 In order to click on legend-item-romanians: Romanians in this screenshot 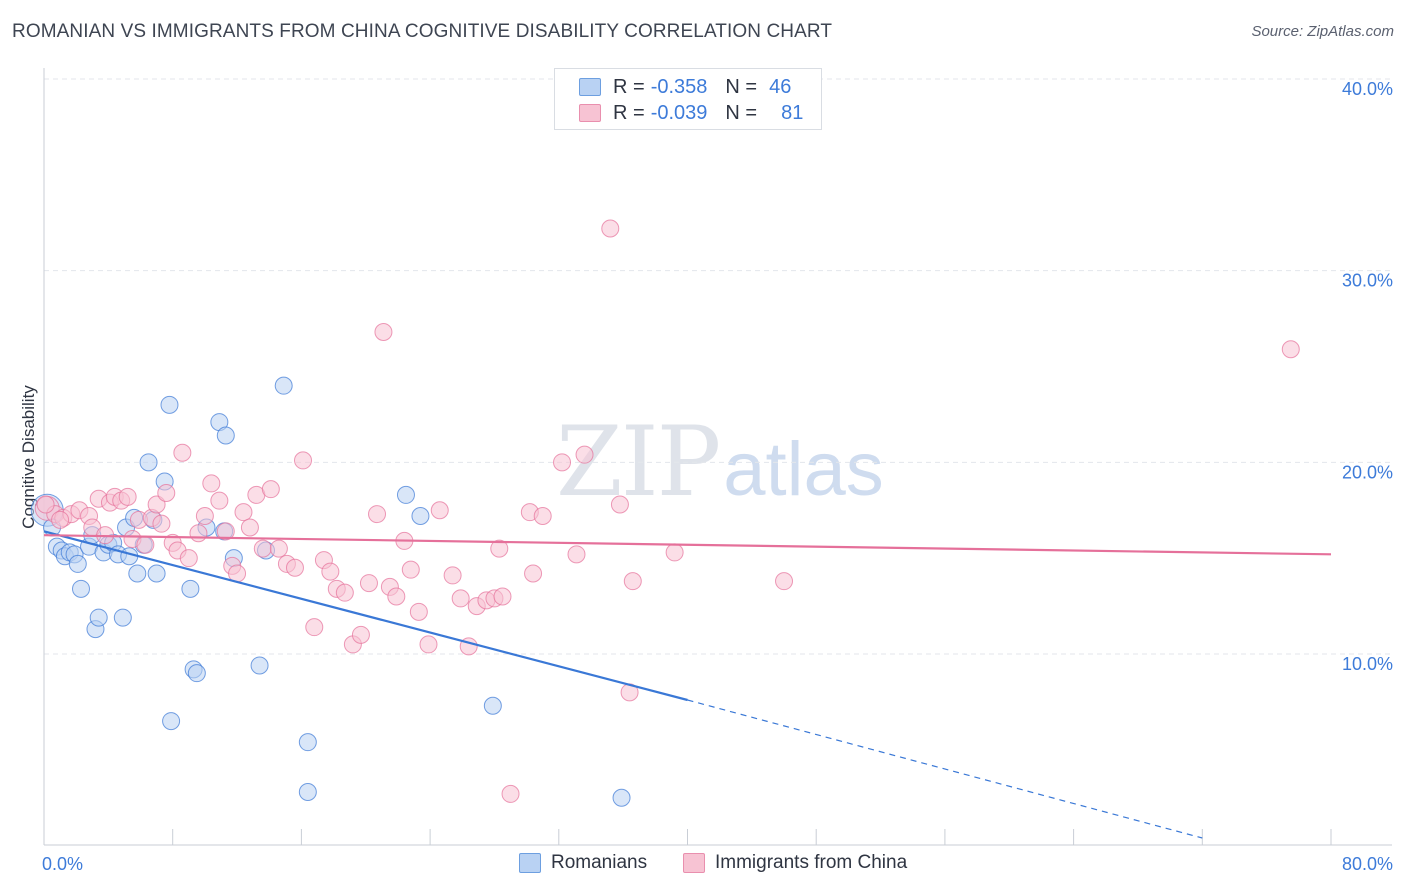, I will do `click(583, 863)`.